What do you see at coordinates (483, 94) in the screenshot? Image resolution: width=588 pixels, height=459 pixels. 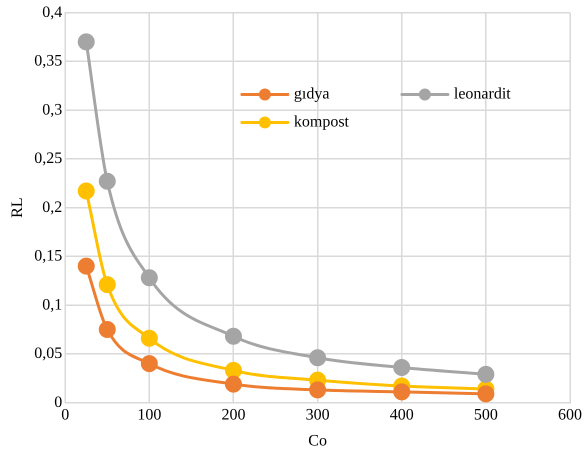 I see `legend-label: leonardit` at bounding box center [483, 94].